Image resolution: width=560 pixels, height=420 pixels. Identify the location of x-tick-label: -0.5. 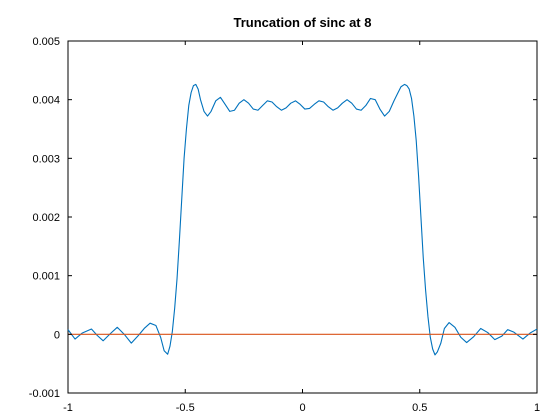
(185, 408).